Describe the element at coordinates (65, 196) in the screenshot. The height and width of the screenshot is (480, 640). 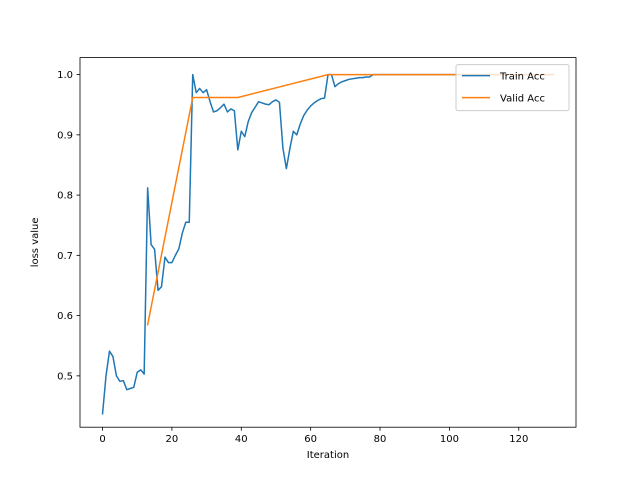
I see `y-tick-label: 0.8` at that location.